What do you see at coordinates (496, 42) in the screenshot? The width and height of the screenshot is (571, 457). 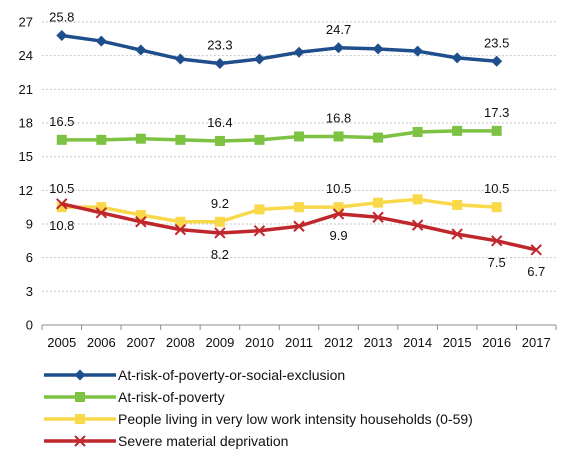 I see `data-label: 23.5` at bounding box center [496, 42].